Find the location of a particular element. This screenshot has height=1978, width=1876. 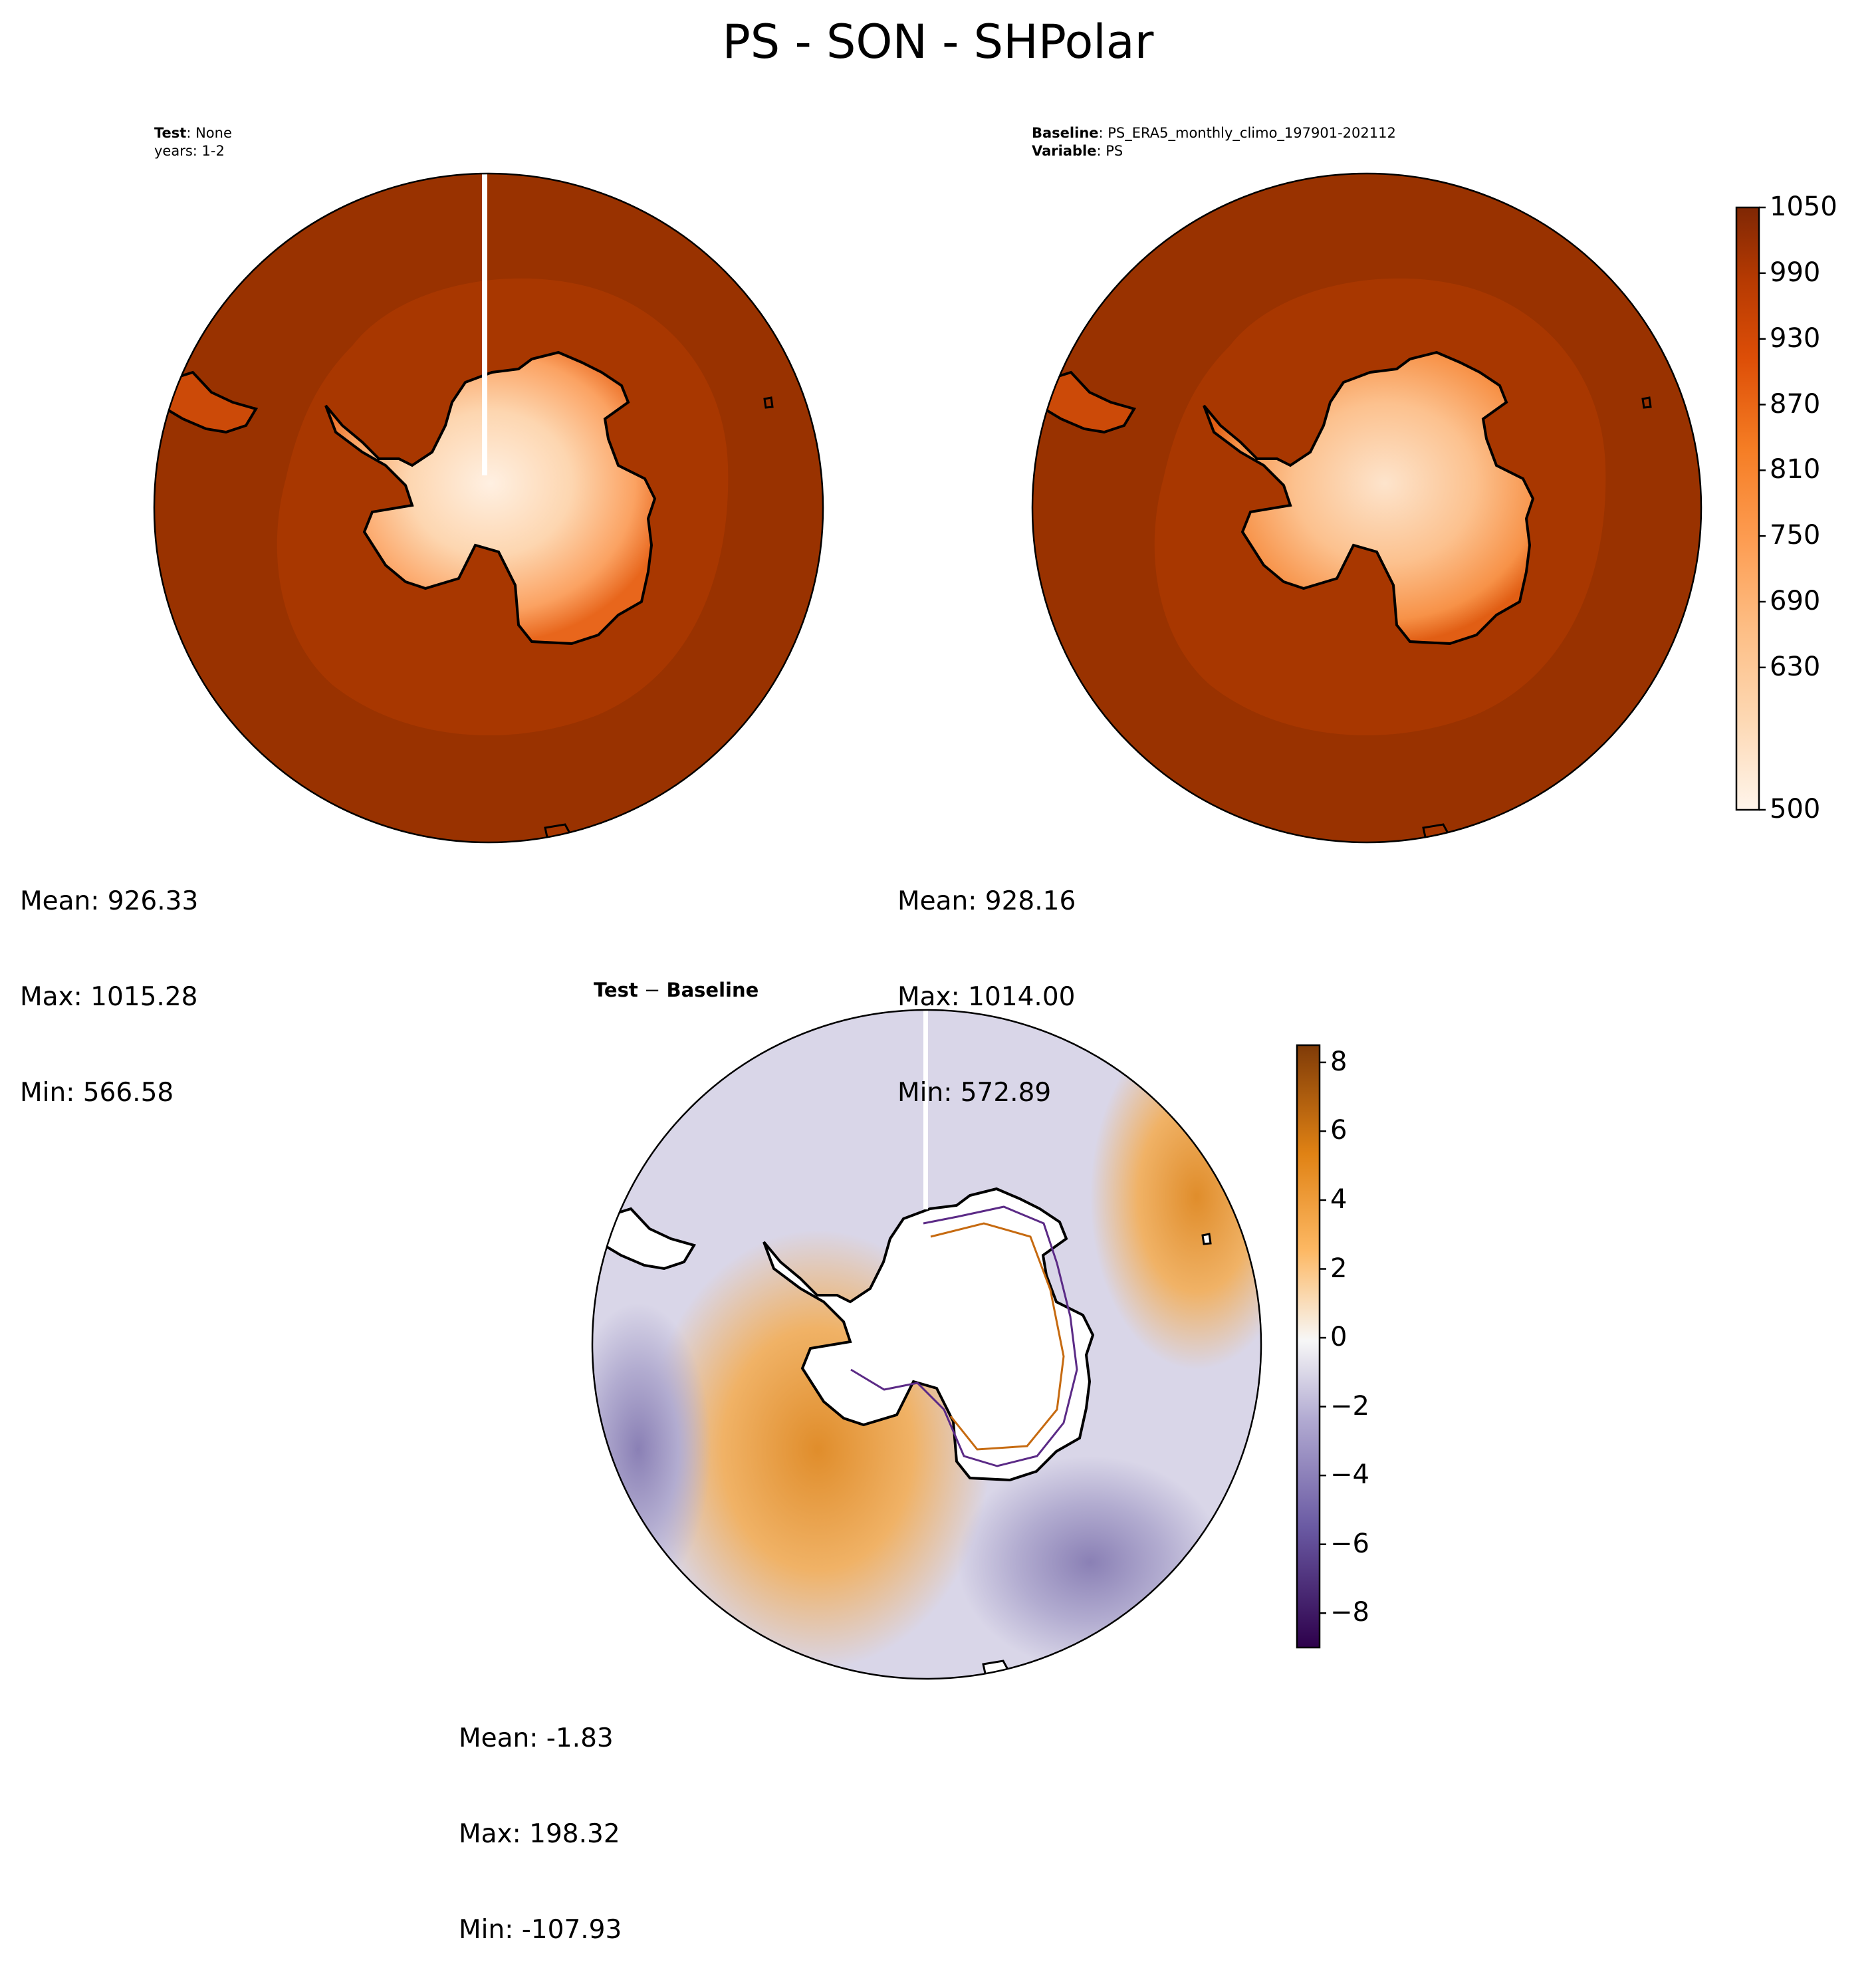

field-tick-label: 750 is located at coordinates (1795, 535).